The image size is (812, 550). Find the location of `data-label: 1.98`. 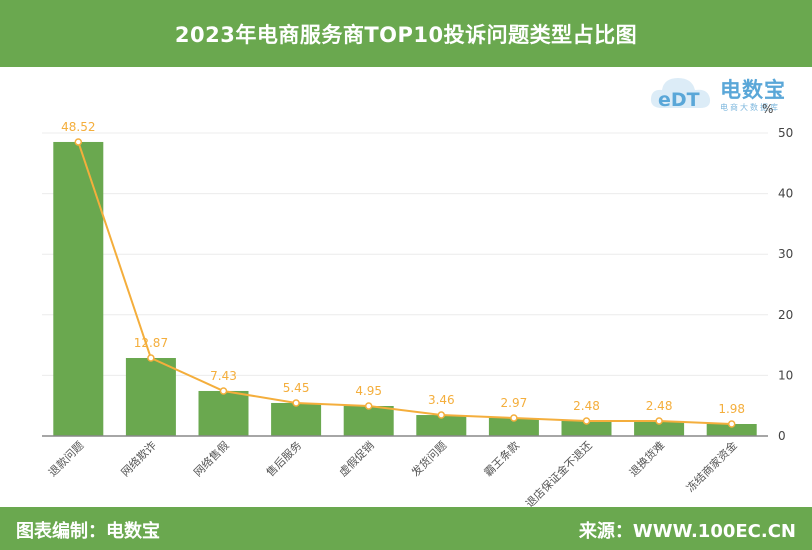

data-label: 1.98 is located at coordinates (731, 409).